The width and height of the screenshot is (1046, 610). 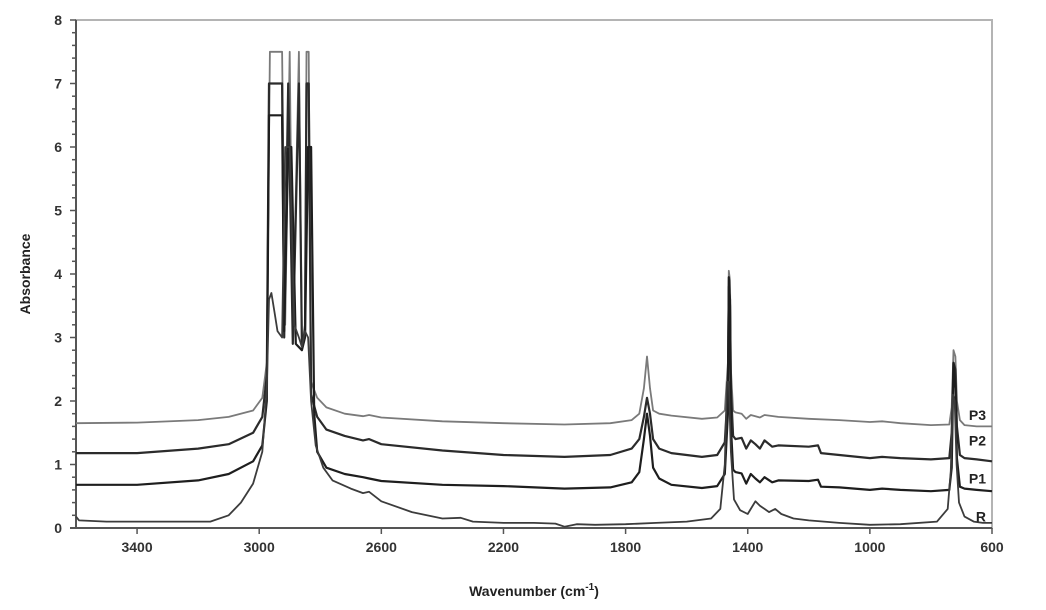 I want to click on y-tick-label: 0, so click(x=58, y=528).